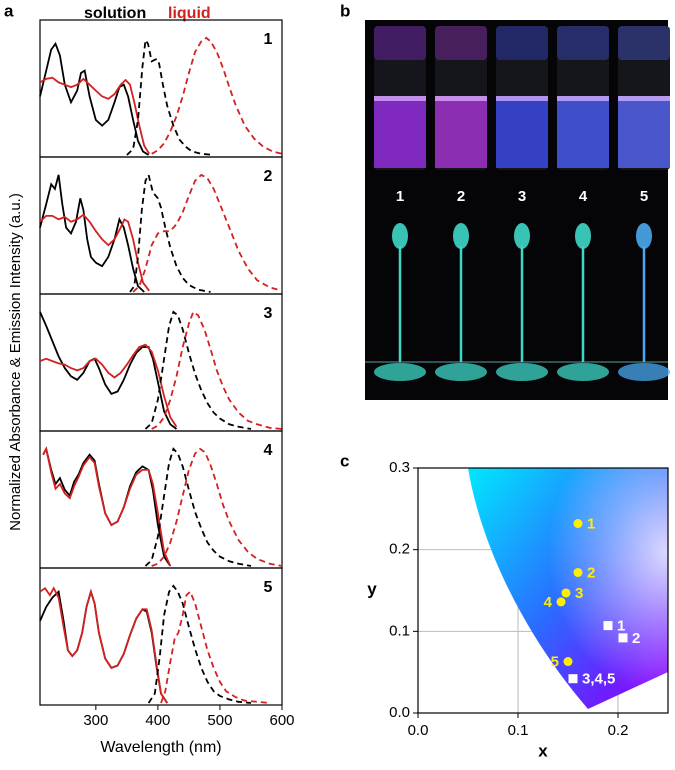 The image size is (675, 770). I want to click on x-tick-label: 500, so click(219, 720).